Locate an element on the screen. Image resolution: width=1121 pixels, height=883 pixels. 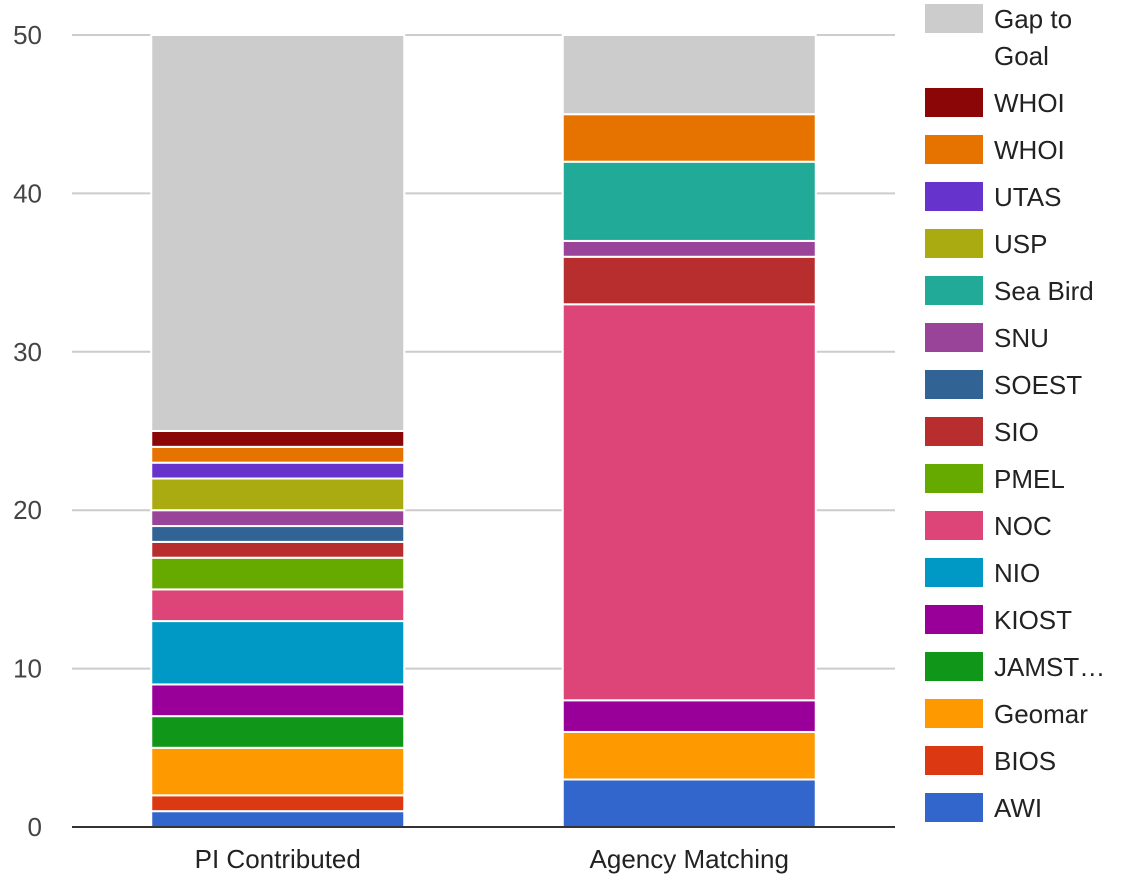
legend-item-12: KIOST is located at coordinates (998, 620).